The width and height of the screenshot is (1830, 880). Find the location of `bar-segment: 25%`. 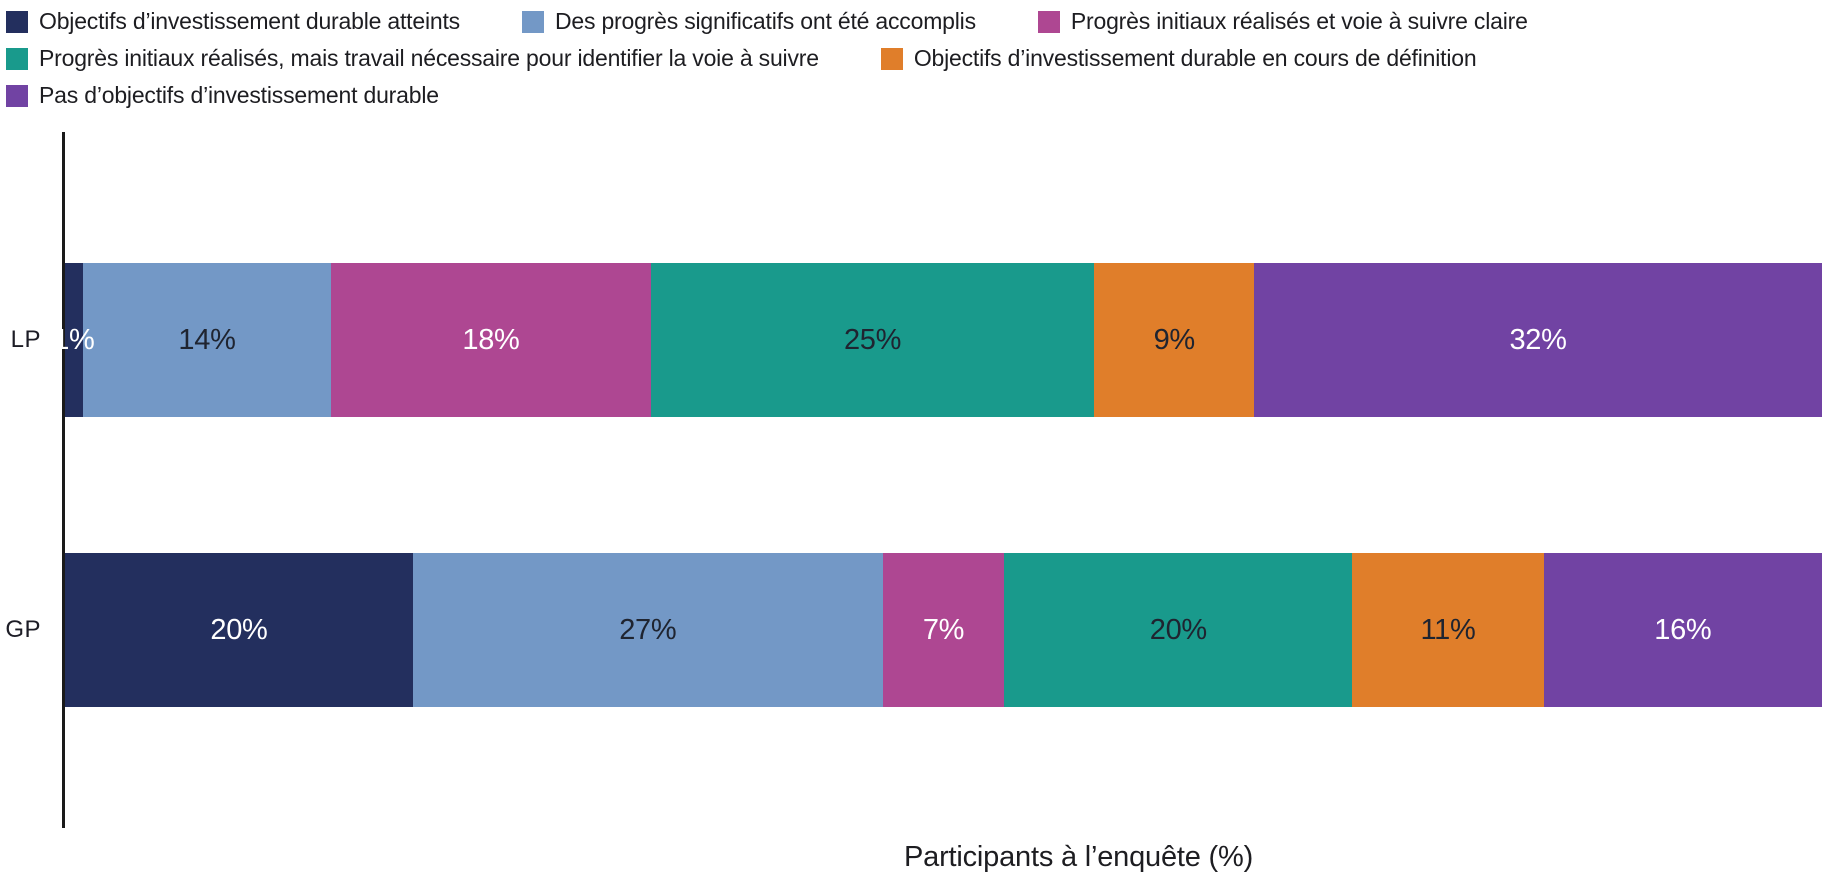

bar-segment: 25% is located at coordinates (872, 340).